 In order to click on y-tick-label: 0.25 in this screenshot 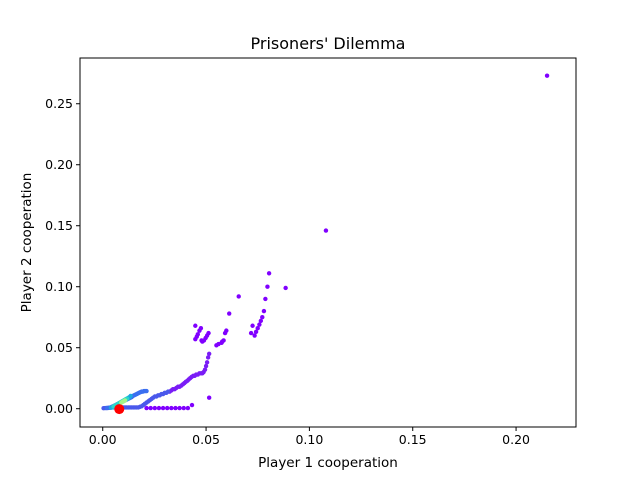, I will do `click(59, 103)`.